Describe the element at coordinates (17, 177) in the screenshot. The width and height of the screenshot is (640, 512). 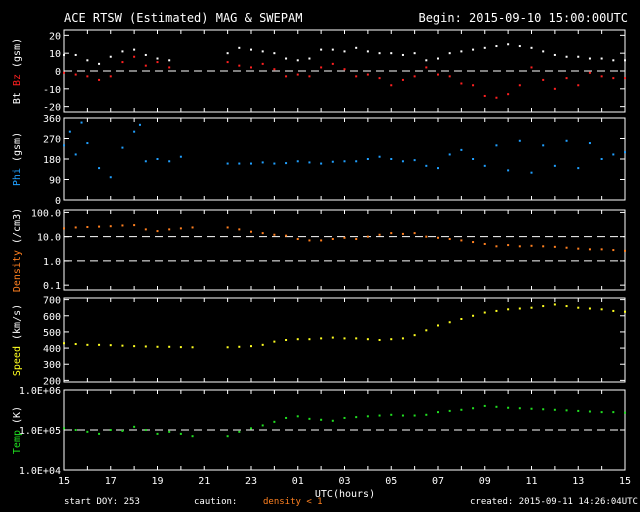
I see `y-axis-label-part: Phi` at that location.